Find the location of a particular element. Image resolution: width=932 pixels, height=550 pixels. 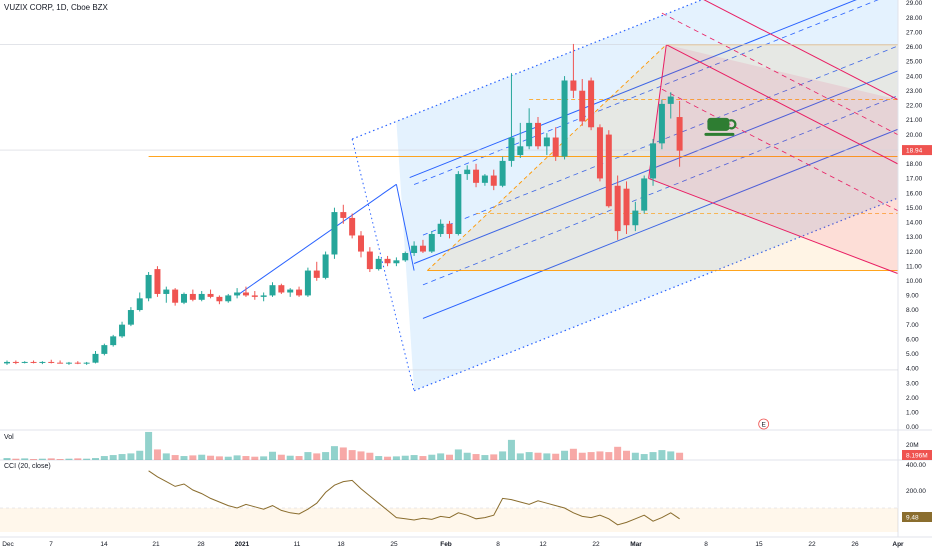

cci-value-tag-bg is located at coordinates (917, 517).